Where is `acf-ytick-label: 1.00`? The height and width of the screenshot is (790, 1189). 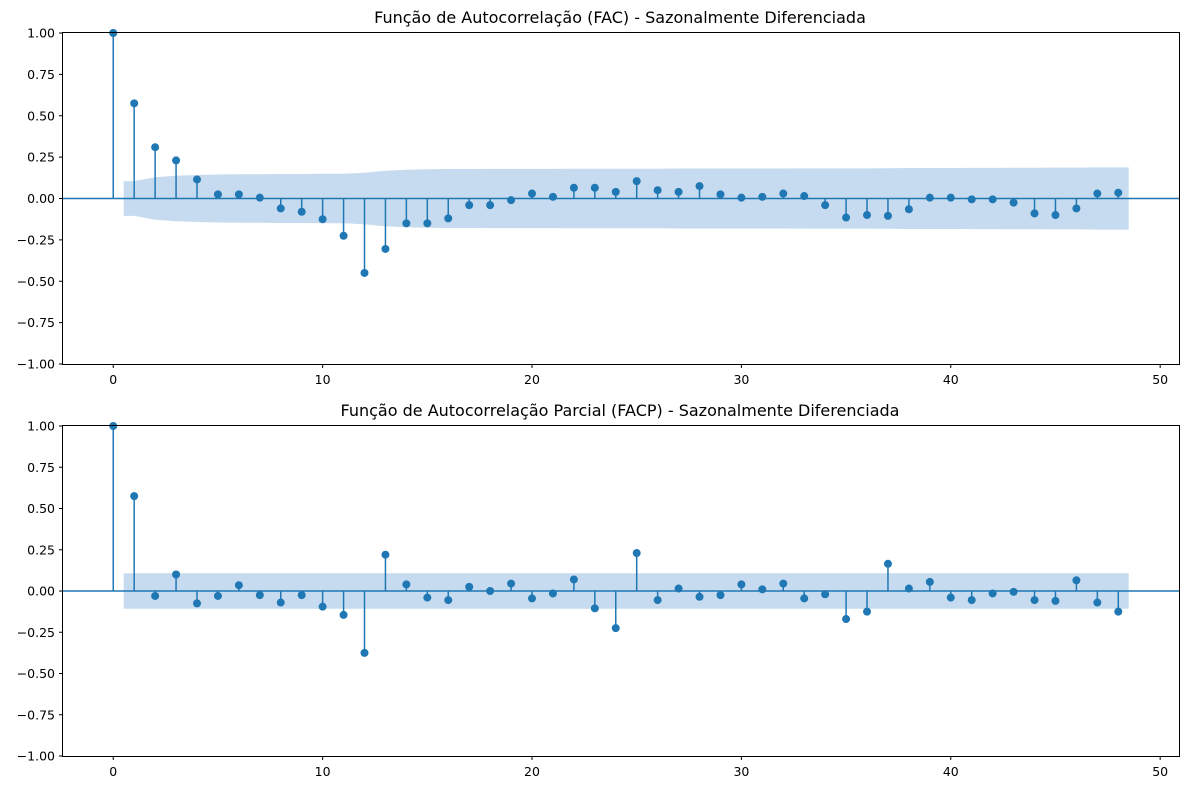 acf-ytick-label: 1.00 is located at coordinates (41, 33).